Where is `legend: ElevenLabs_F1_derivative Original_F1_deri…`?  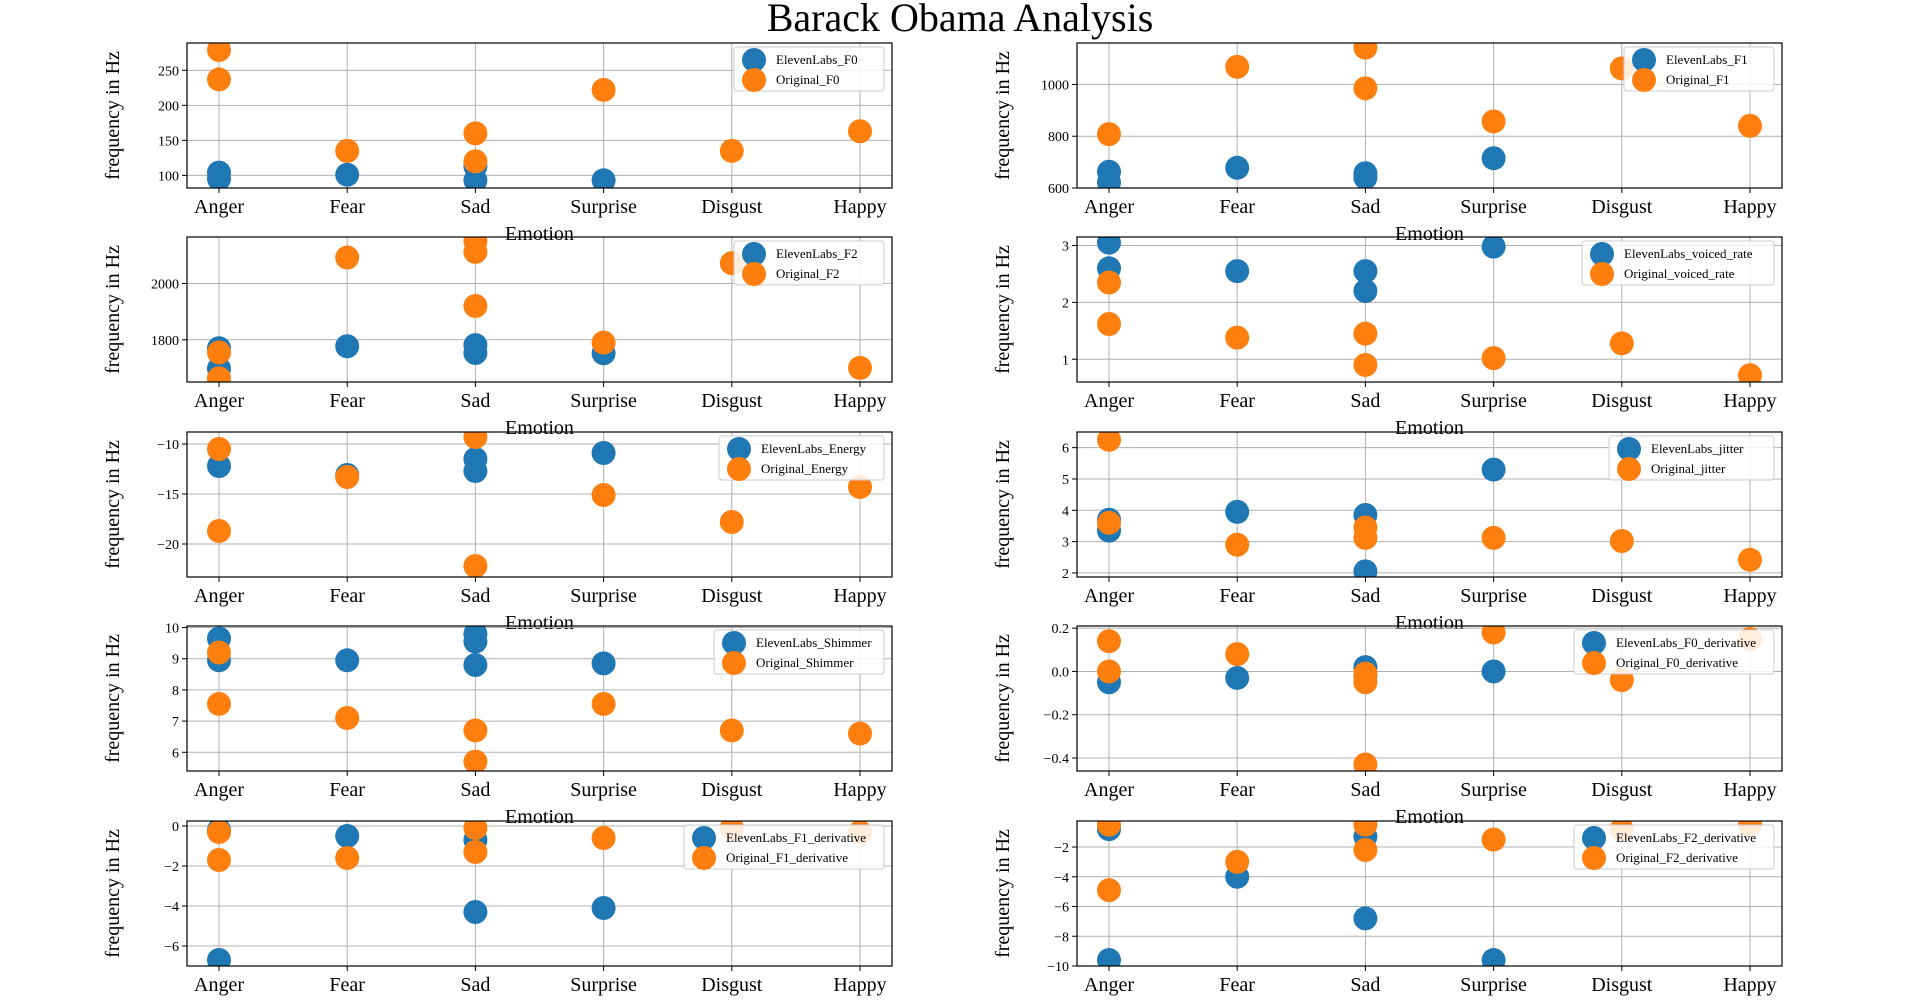
legend: ElevenLabs_F1_derivative Original_F1_deri… is located at coordinates (784, 847).